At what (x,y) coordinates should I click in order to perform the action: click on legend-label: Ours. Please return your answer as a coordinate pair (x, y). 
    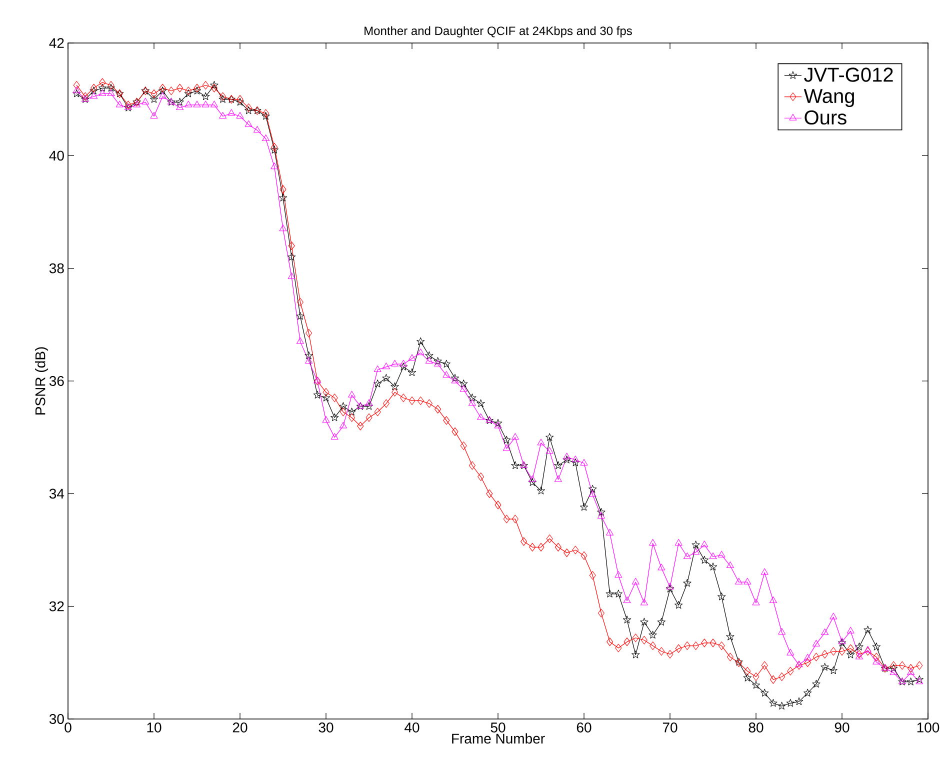
    Looking at the image, I should click on (825, 117).